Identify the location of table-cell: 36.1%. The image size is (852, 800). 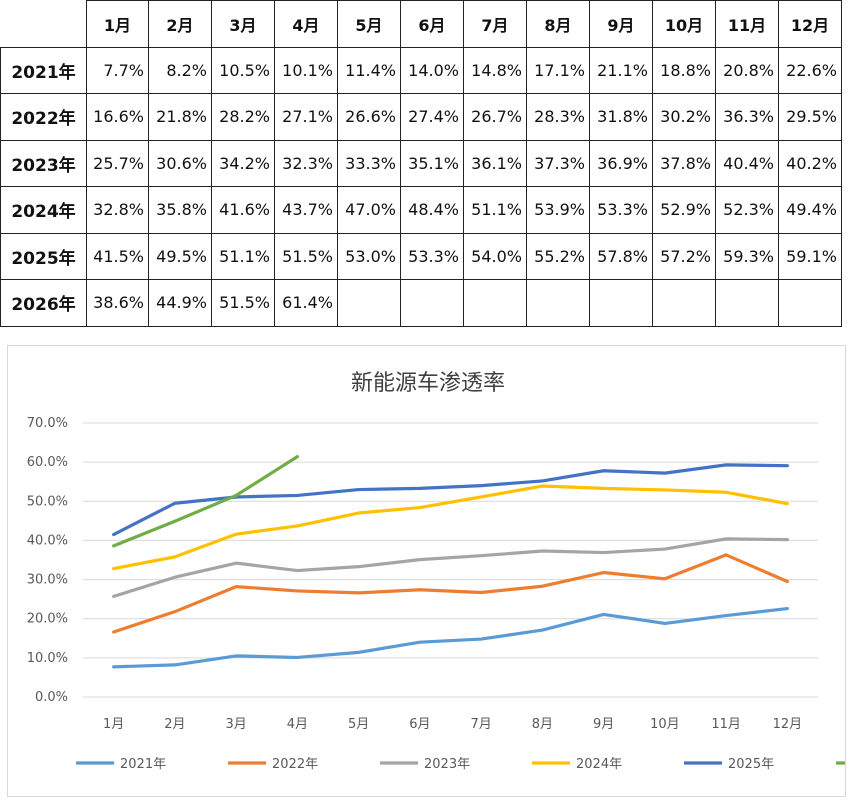
(495, 163).